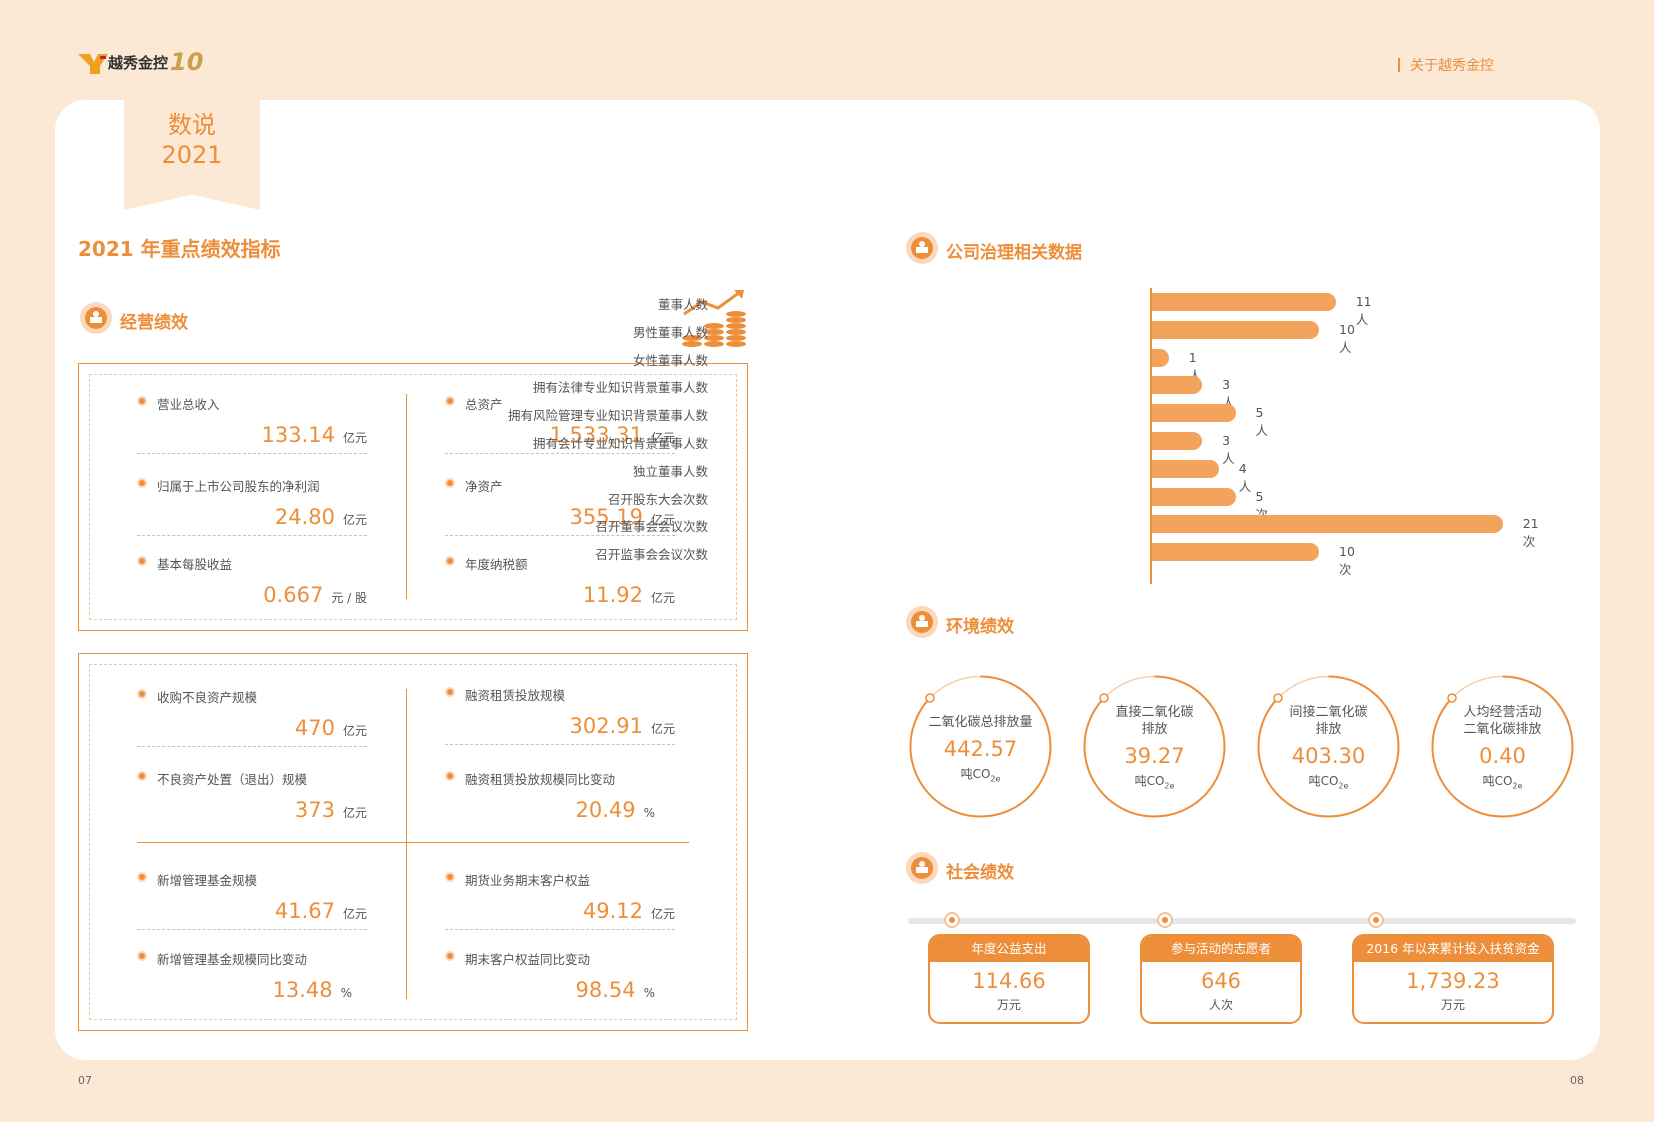  Describe the element at coordinates (252, 485) in the screenshot. I see `kpi-label: 归属于上市公司股东的净利润` at that location.